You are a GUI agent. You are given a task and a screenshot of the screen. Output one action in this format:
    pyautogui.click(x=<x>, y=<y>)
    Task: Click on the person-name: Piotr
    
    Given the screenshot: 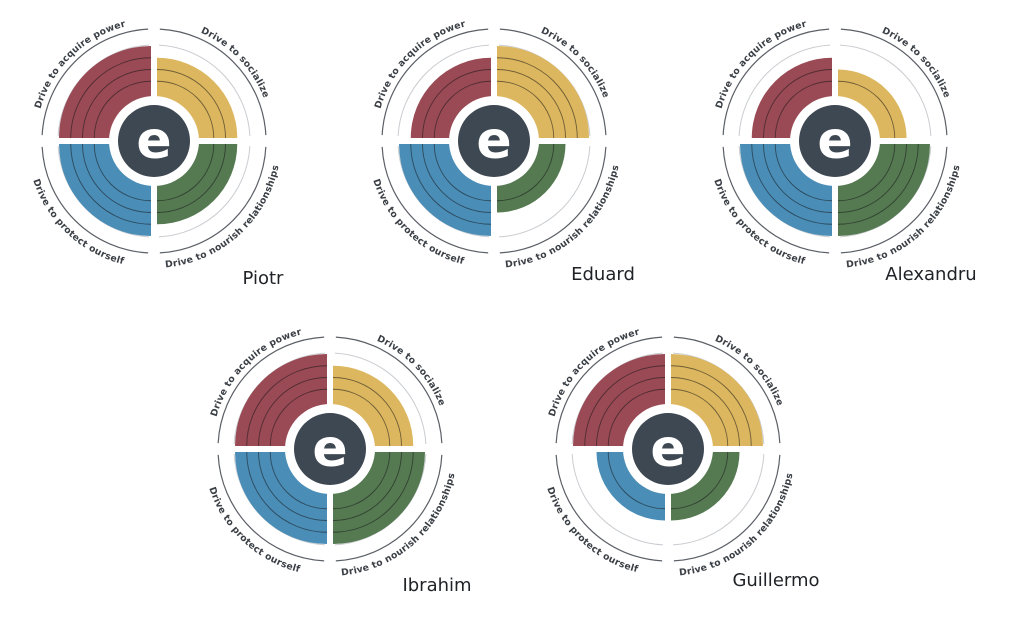 What is the action you would take?
    pyautogui.click(x=264, y=278)
    